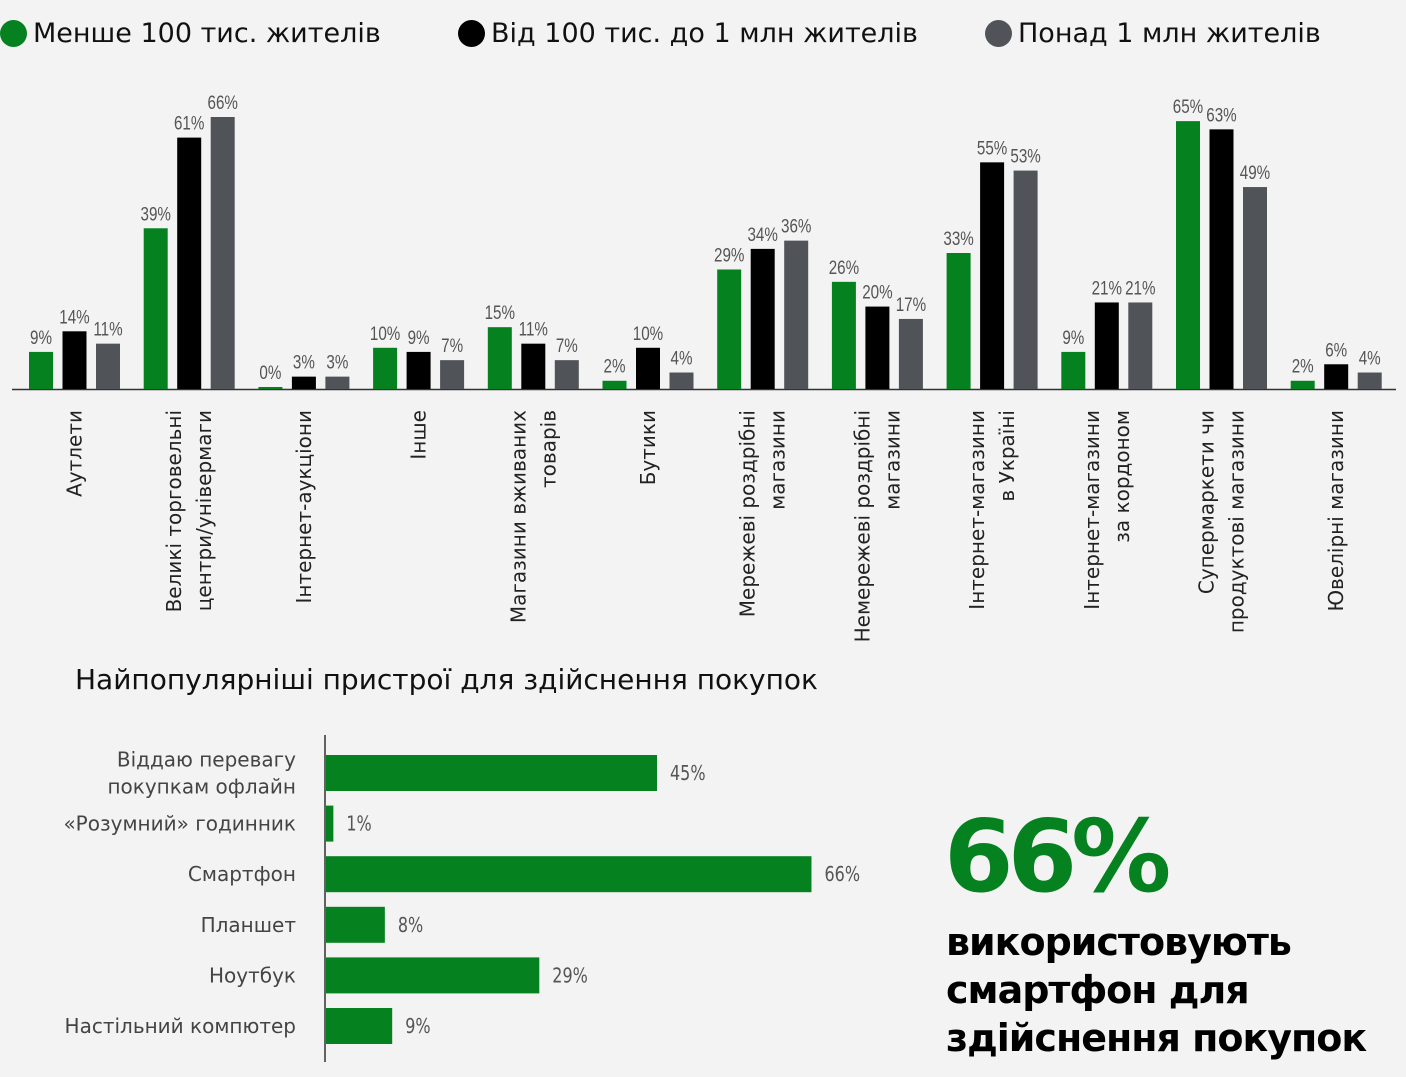  I want to click on data-label: 2%, so click(615, 366).